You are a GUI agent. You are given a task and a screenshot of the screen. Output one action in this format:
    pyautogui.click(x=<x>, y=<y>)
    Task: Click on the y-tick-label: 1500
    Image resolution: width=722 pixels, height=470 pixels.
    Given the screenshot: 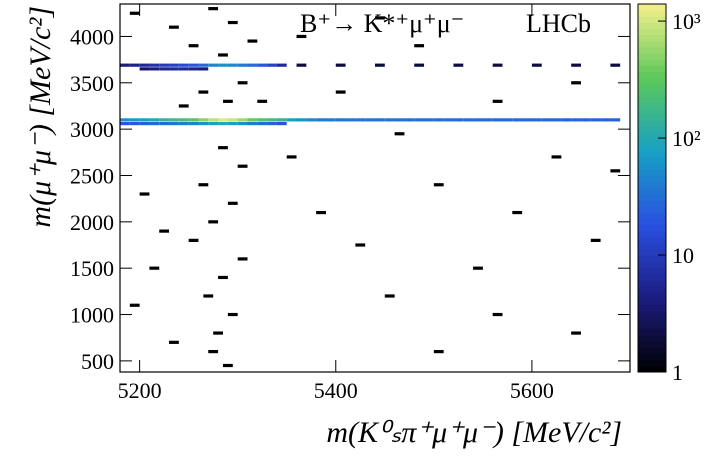 What is the action you would take?
    pyautogui.click(x=92, y=268)
    